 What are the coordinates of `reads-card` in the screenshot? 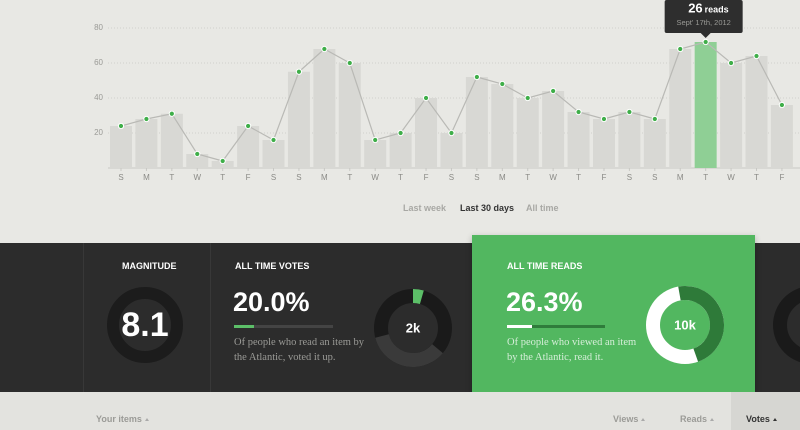 It's located at (613, 317).